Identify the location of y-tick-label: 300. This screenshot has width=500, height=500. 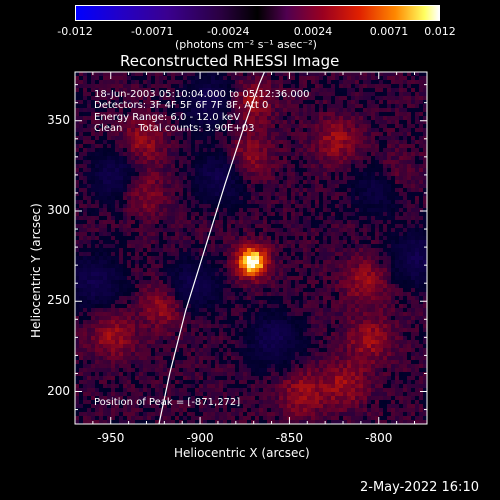
(58, 209).